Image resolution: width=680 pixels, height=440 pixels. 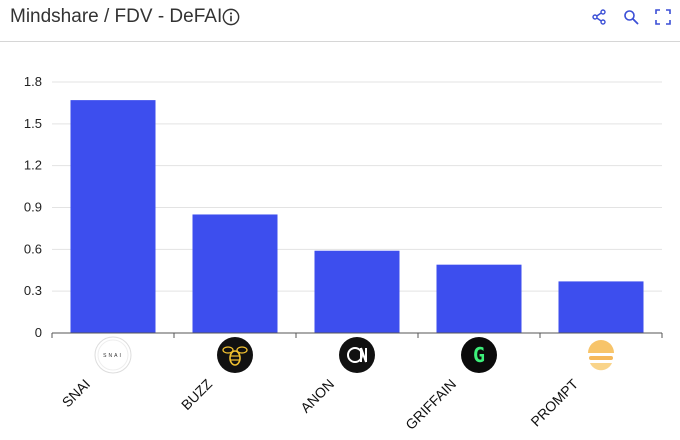 I want to click on x-category-label: ANON, so click(x=317, y=396).